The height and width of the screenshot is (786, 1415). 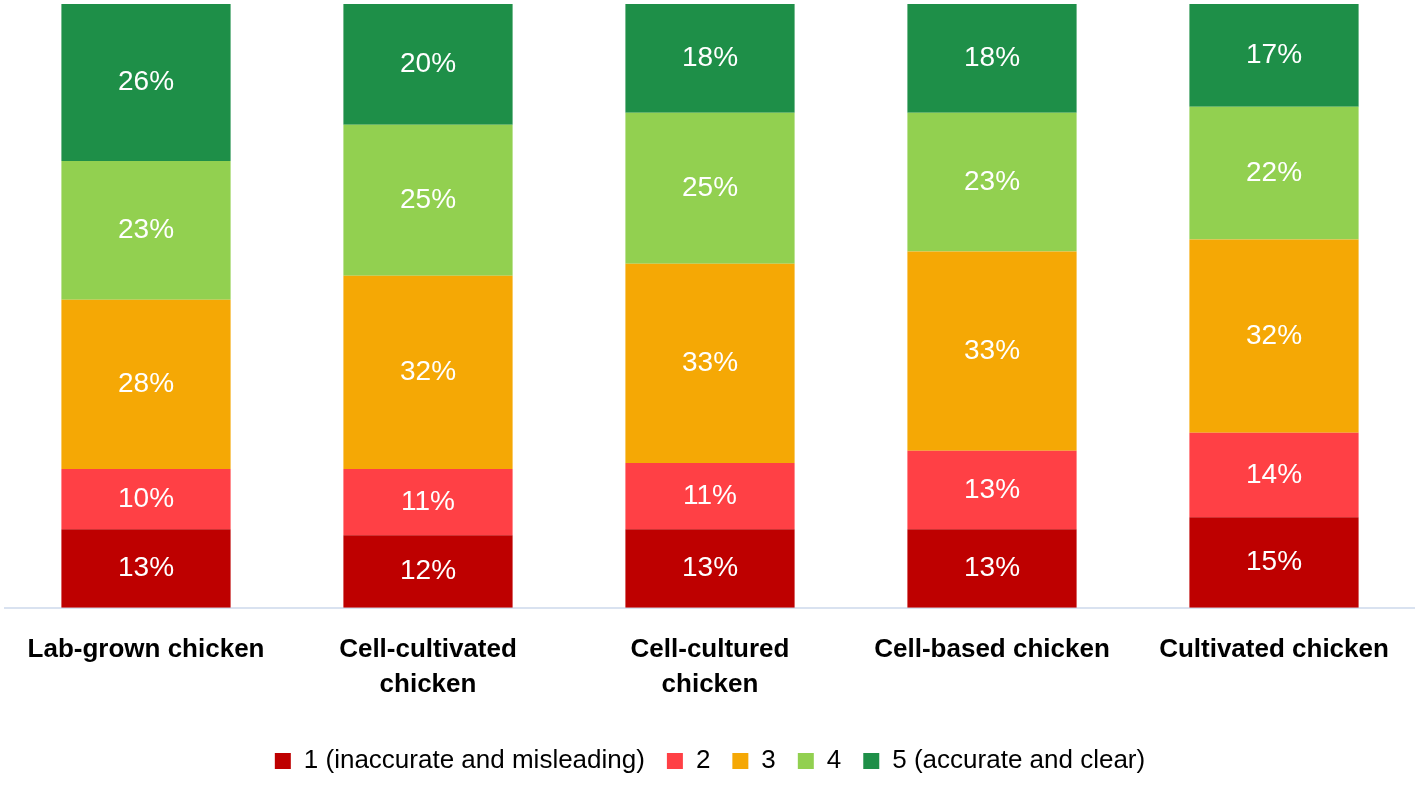 I want to click on legend-label: 5 (accurate and clear), so click(x=1019, y=759).